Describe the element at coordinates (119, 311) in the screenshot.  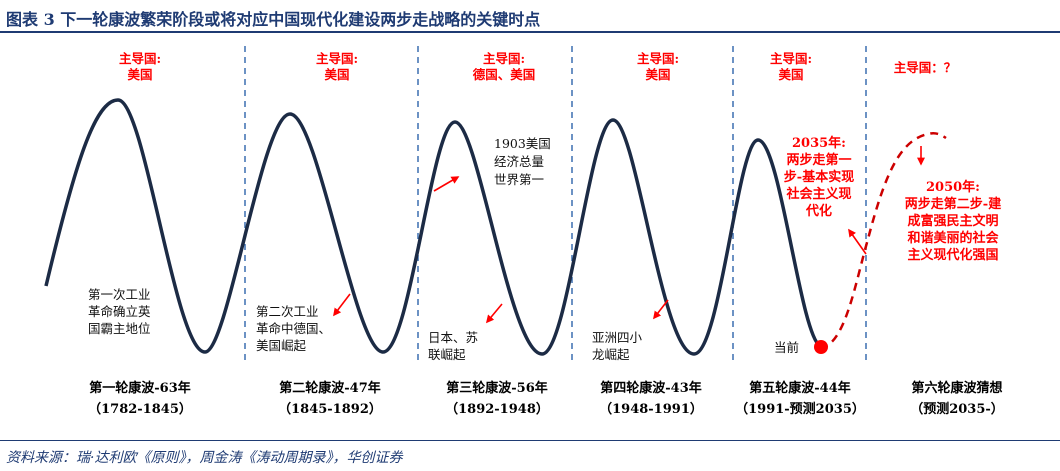
I see `event-label-1: 第一次工业革命确立英国霸主地位` at that location.